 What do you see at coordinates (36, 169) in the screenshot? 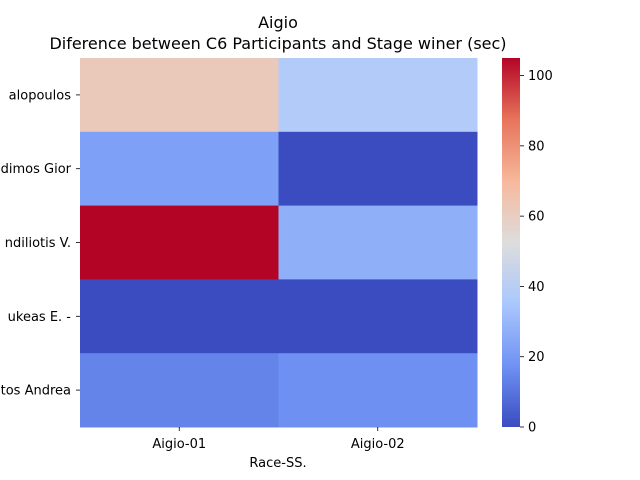
I see `y-tick-label: dimos Gior` at bounding box center [36, 169].